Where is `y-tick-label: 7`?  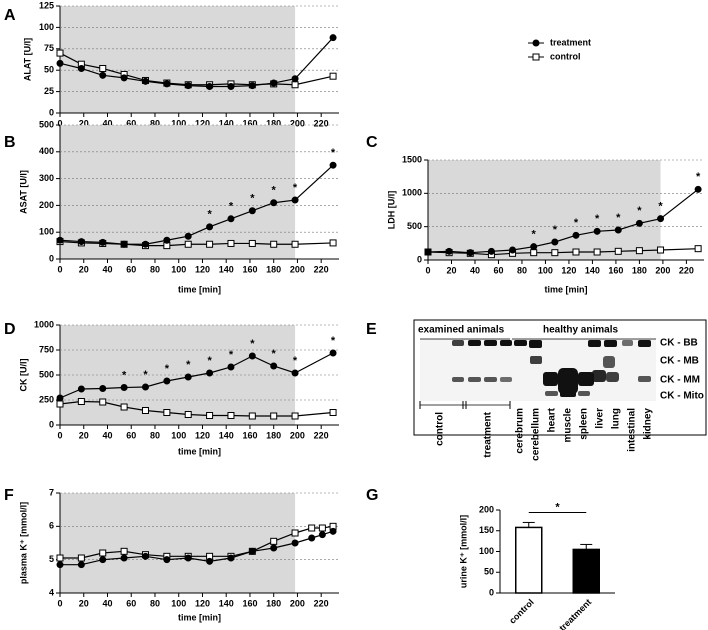
y-tick-label: 7 is located at coordinates (51, 492).